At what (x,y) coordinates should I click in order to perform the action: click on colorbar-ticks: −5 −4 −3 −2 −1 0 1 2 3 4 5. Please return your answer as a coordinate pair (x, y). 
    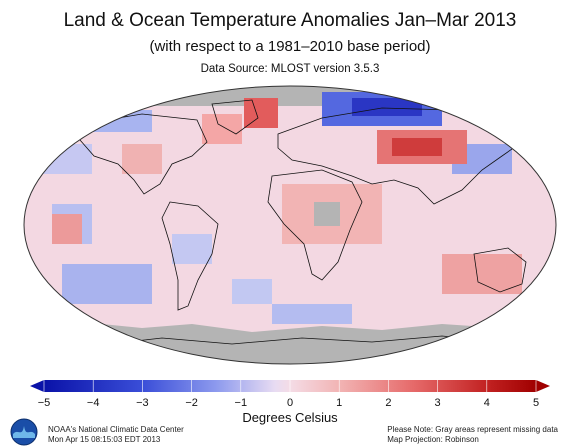
    Looking at the image, I should click on (288, 394).